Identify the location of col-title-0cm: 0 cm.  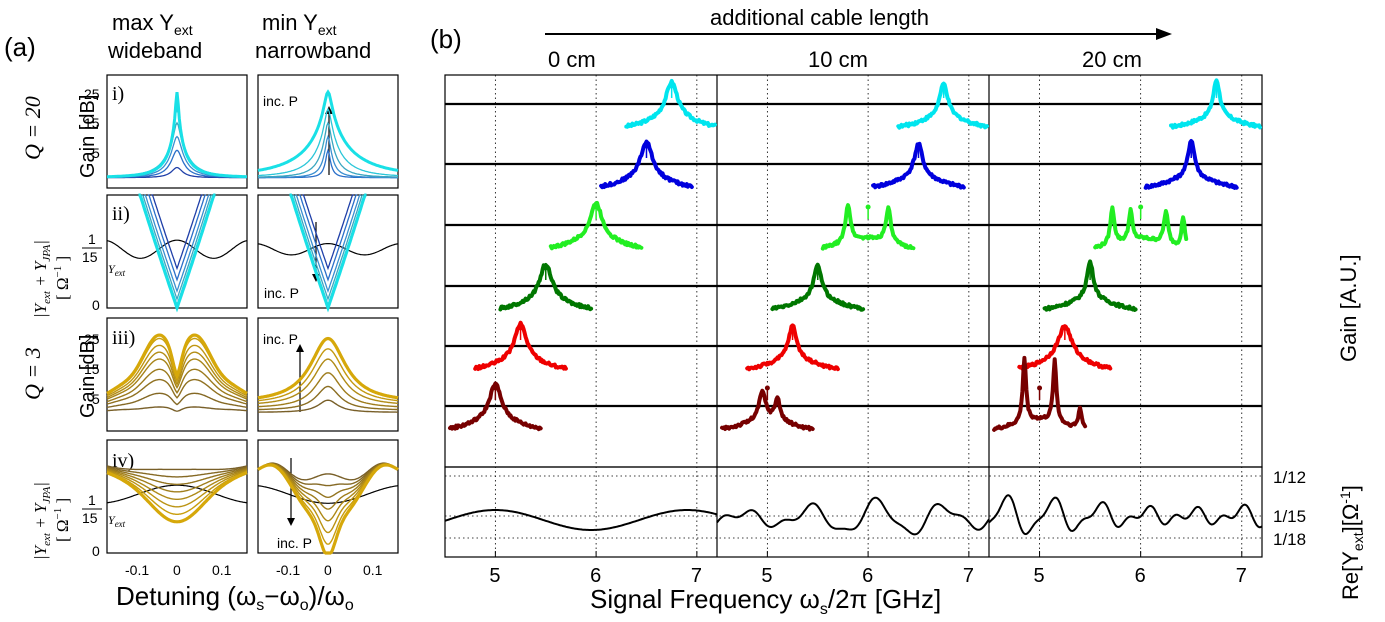
(572, 59).